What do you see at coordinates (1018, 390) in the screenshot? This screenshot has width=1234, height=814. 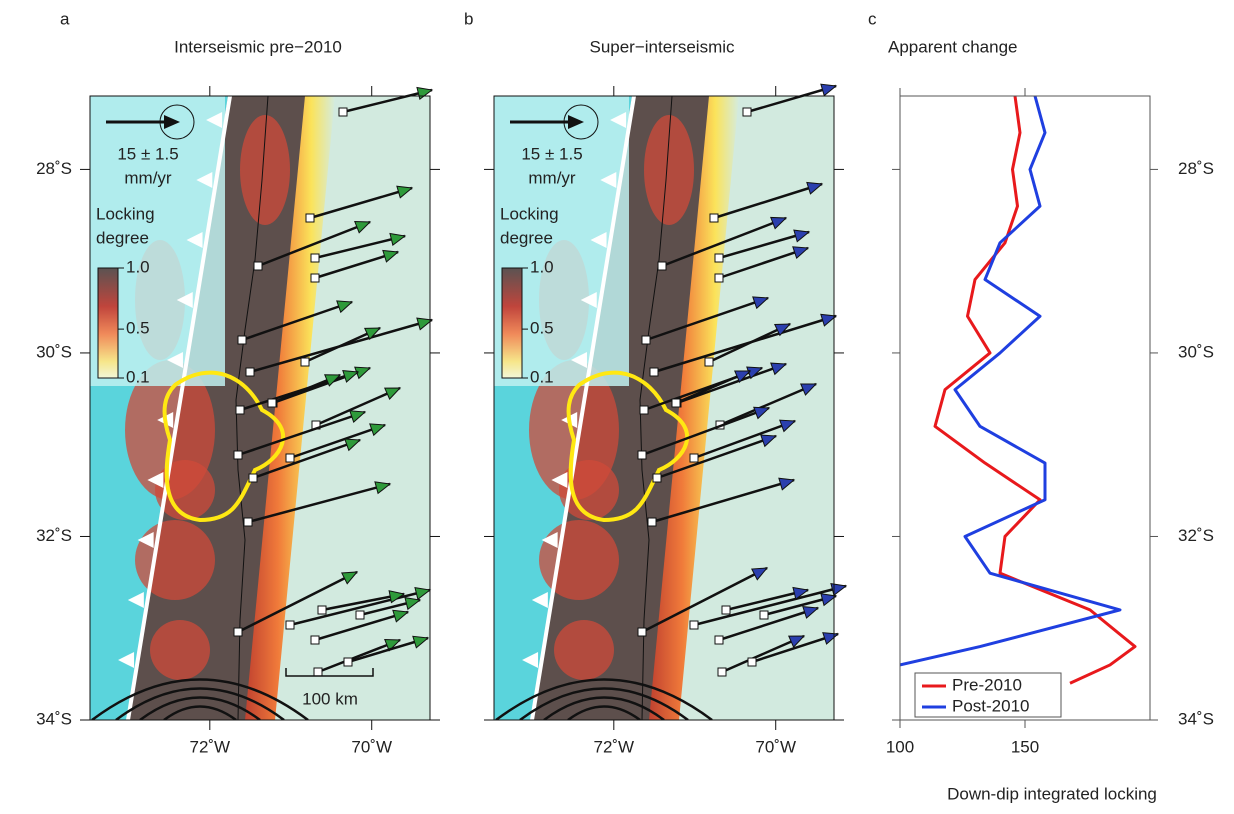 I see `plot-area` at bounding box center [1018, 390].